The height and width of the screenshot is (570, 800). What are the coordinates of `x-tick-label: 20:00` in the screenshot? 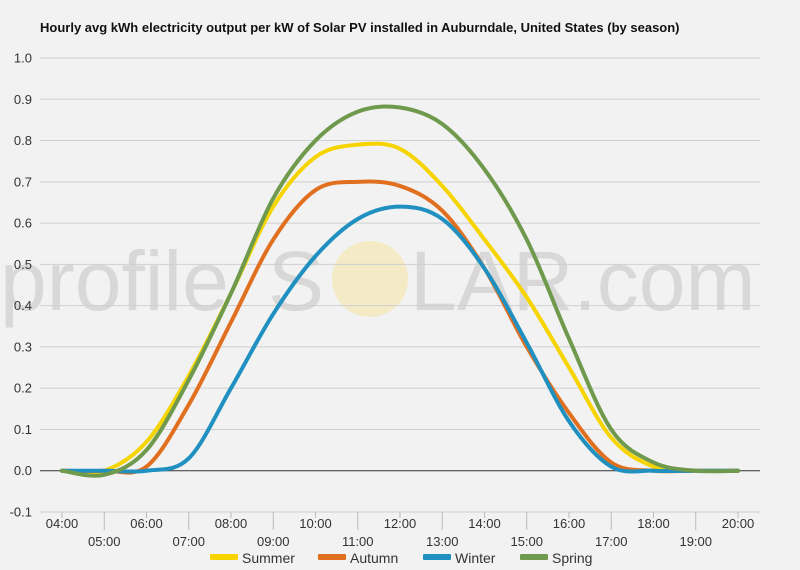 It's located at (738, 523).